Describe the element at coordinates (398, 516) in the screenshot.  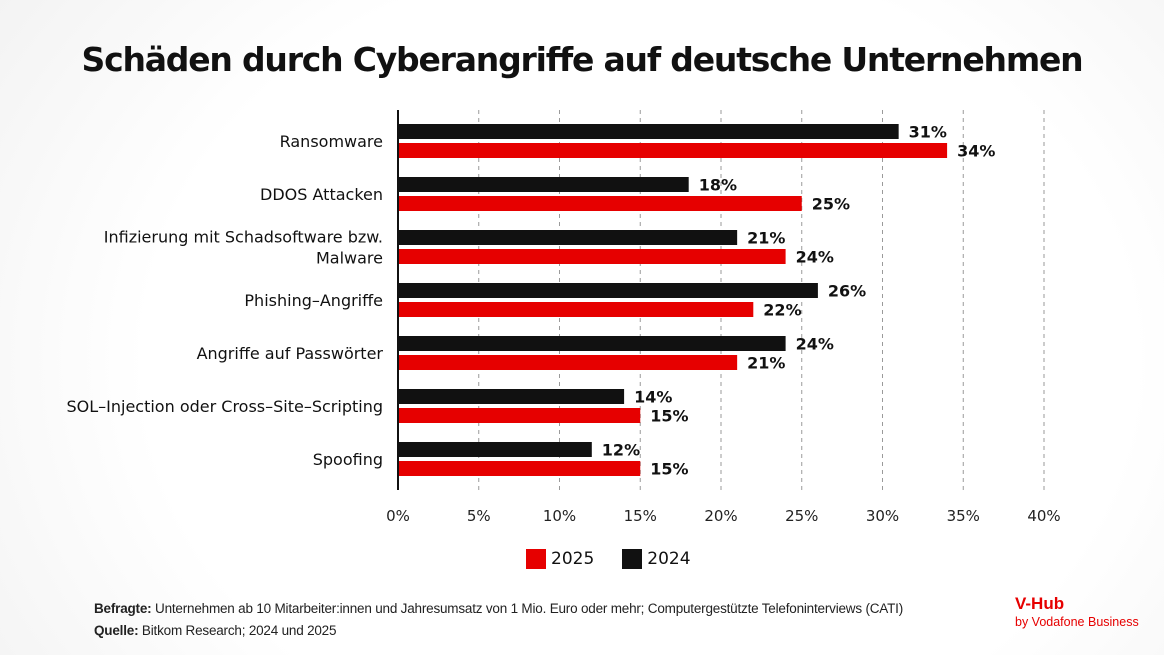
I see `x-tick-label: 0%` at that location.